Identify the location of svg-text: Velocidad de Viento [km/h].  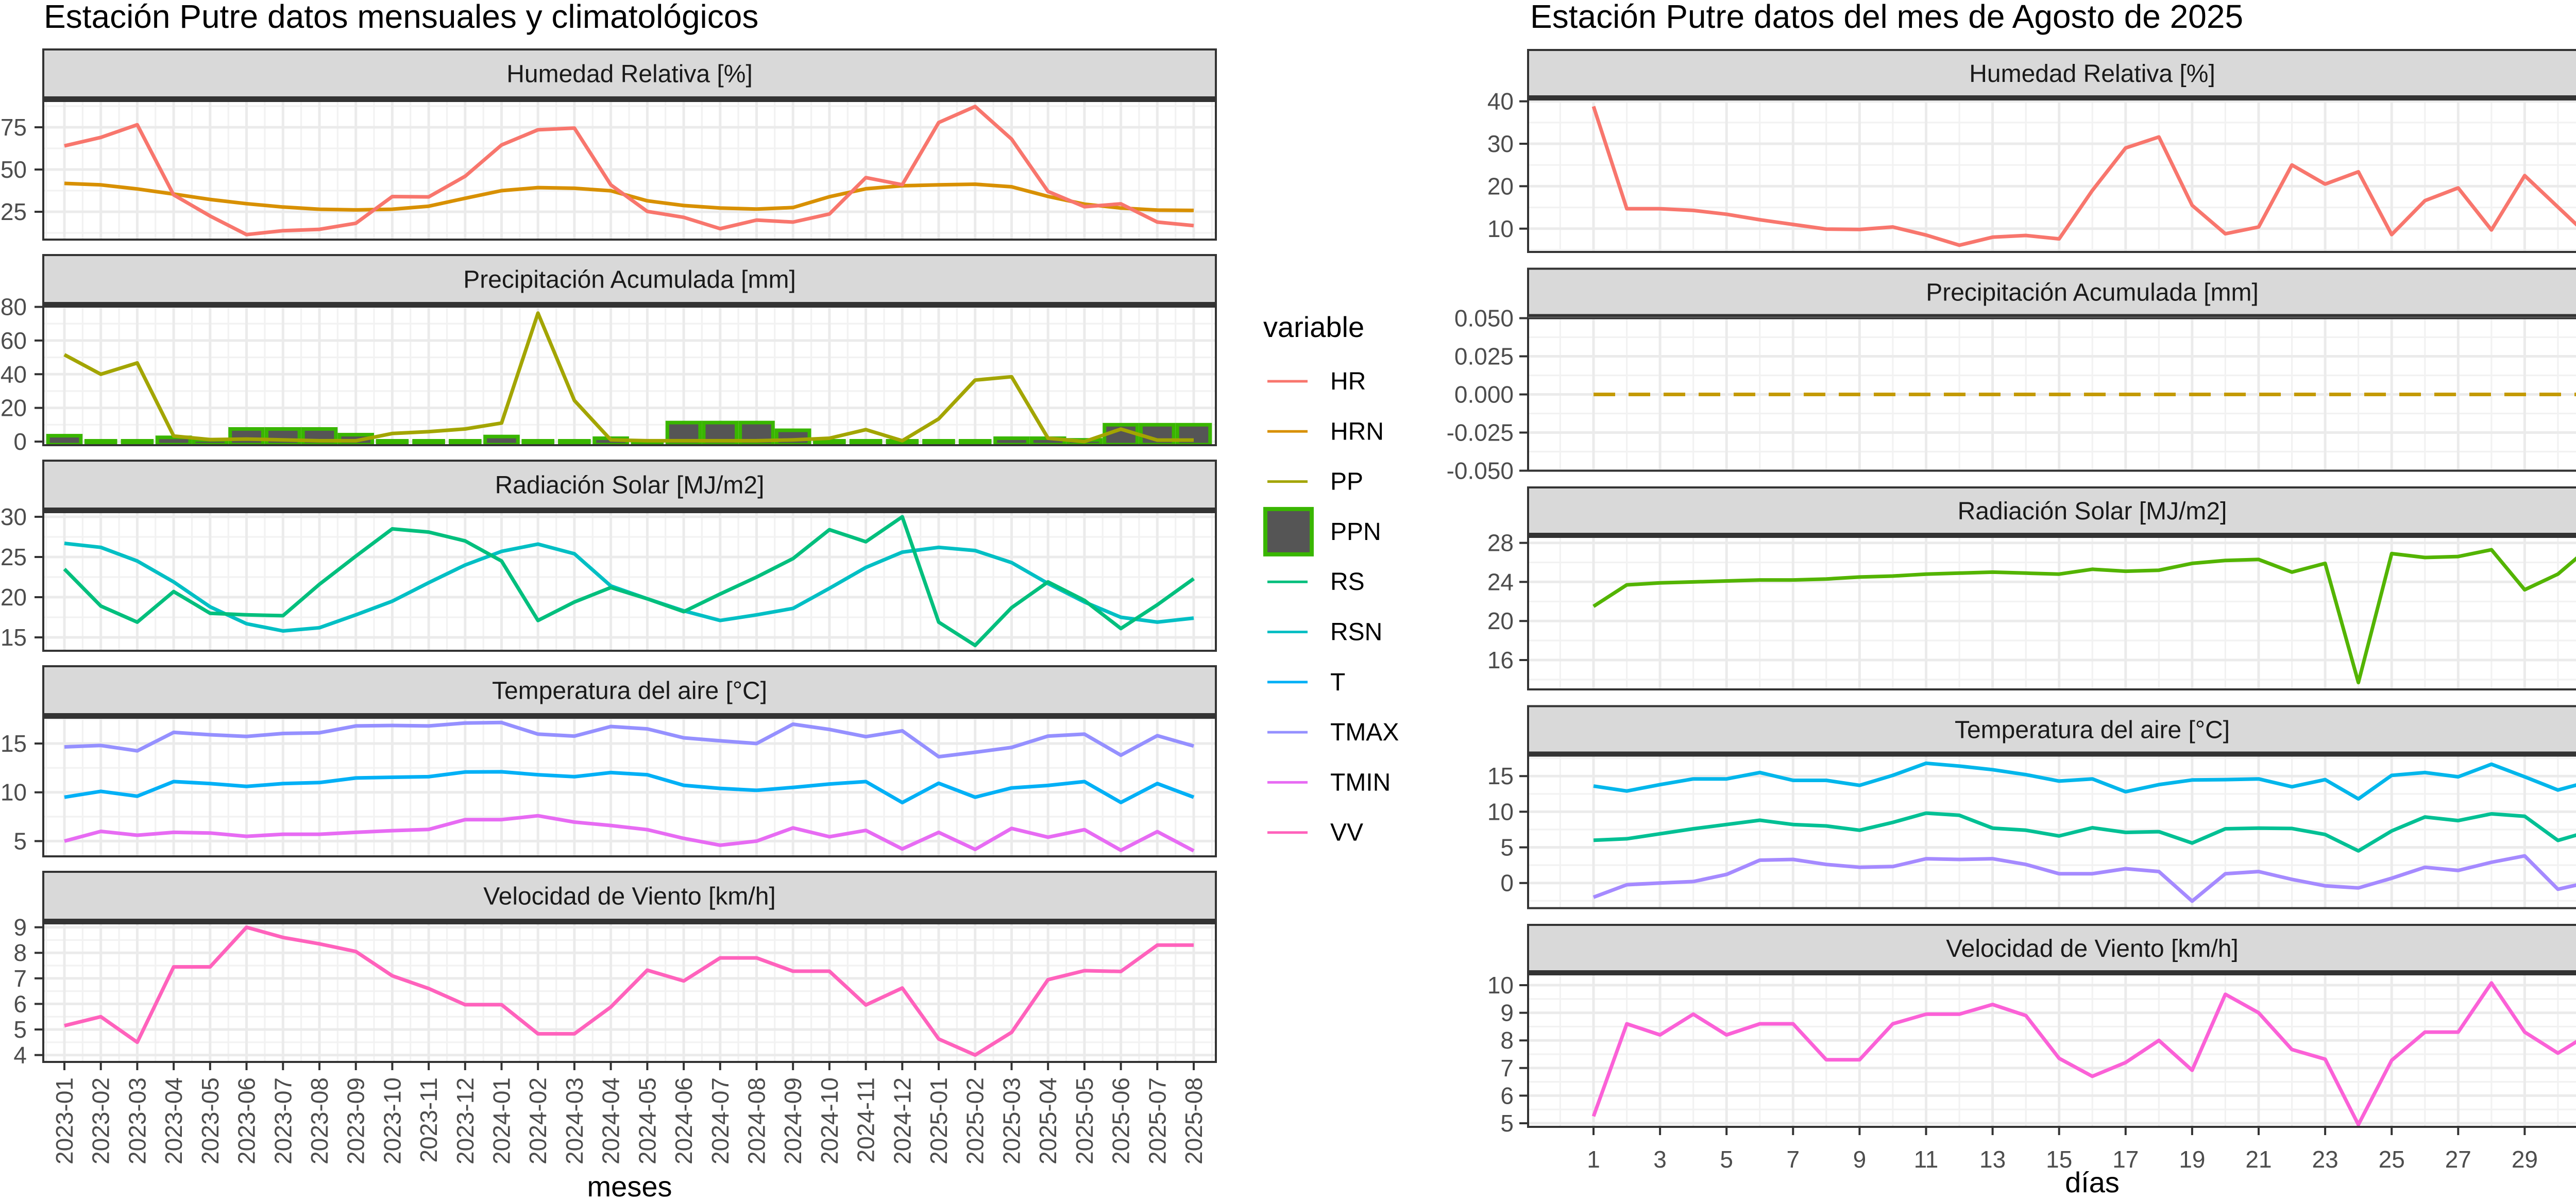
(629, 896).